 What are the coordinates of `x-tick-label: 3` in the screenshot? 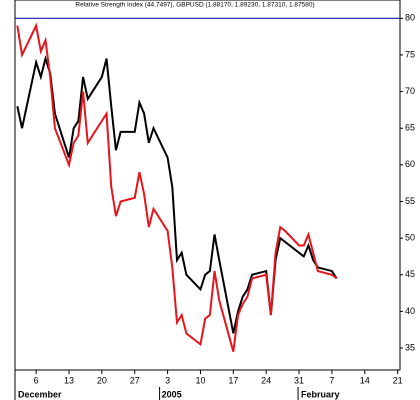 It's located at (167, 380).